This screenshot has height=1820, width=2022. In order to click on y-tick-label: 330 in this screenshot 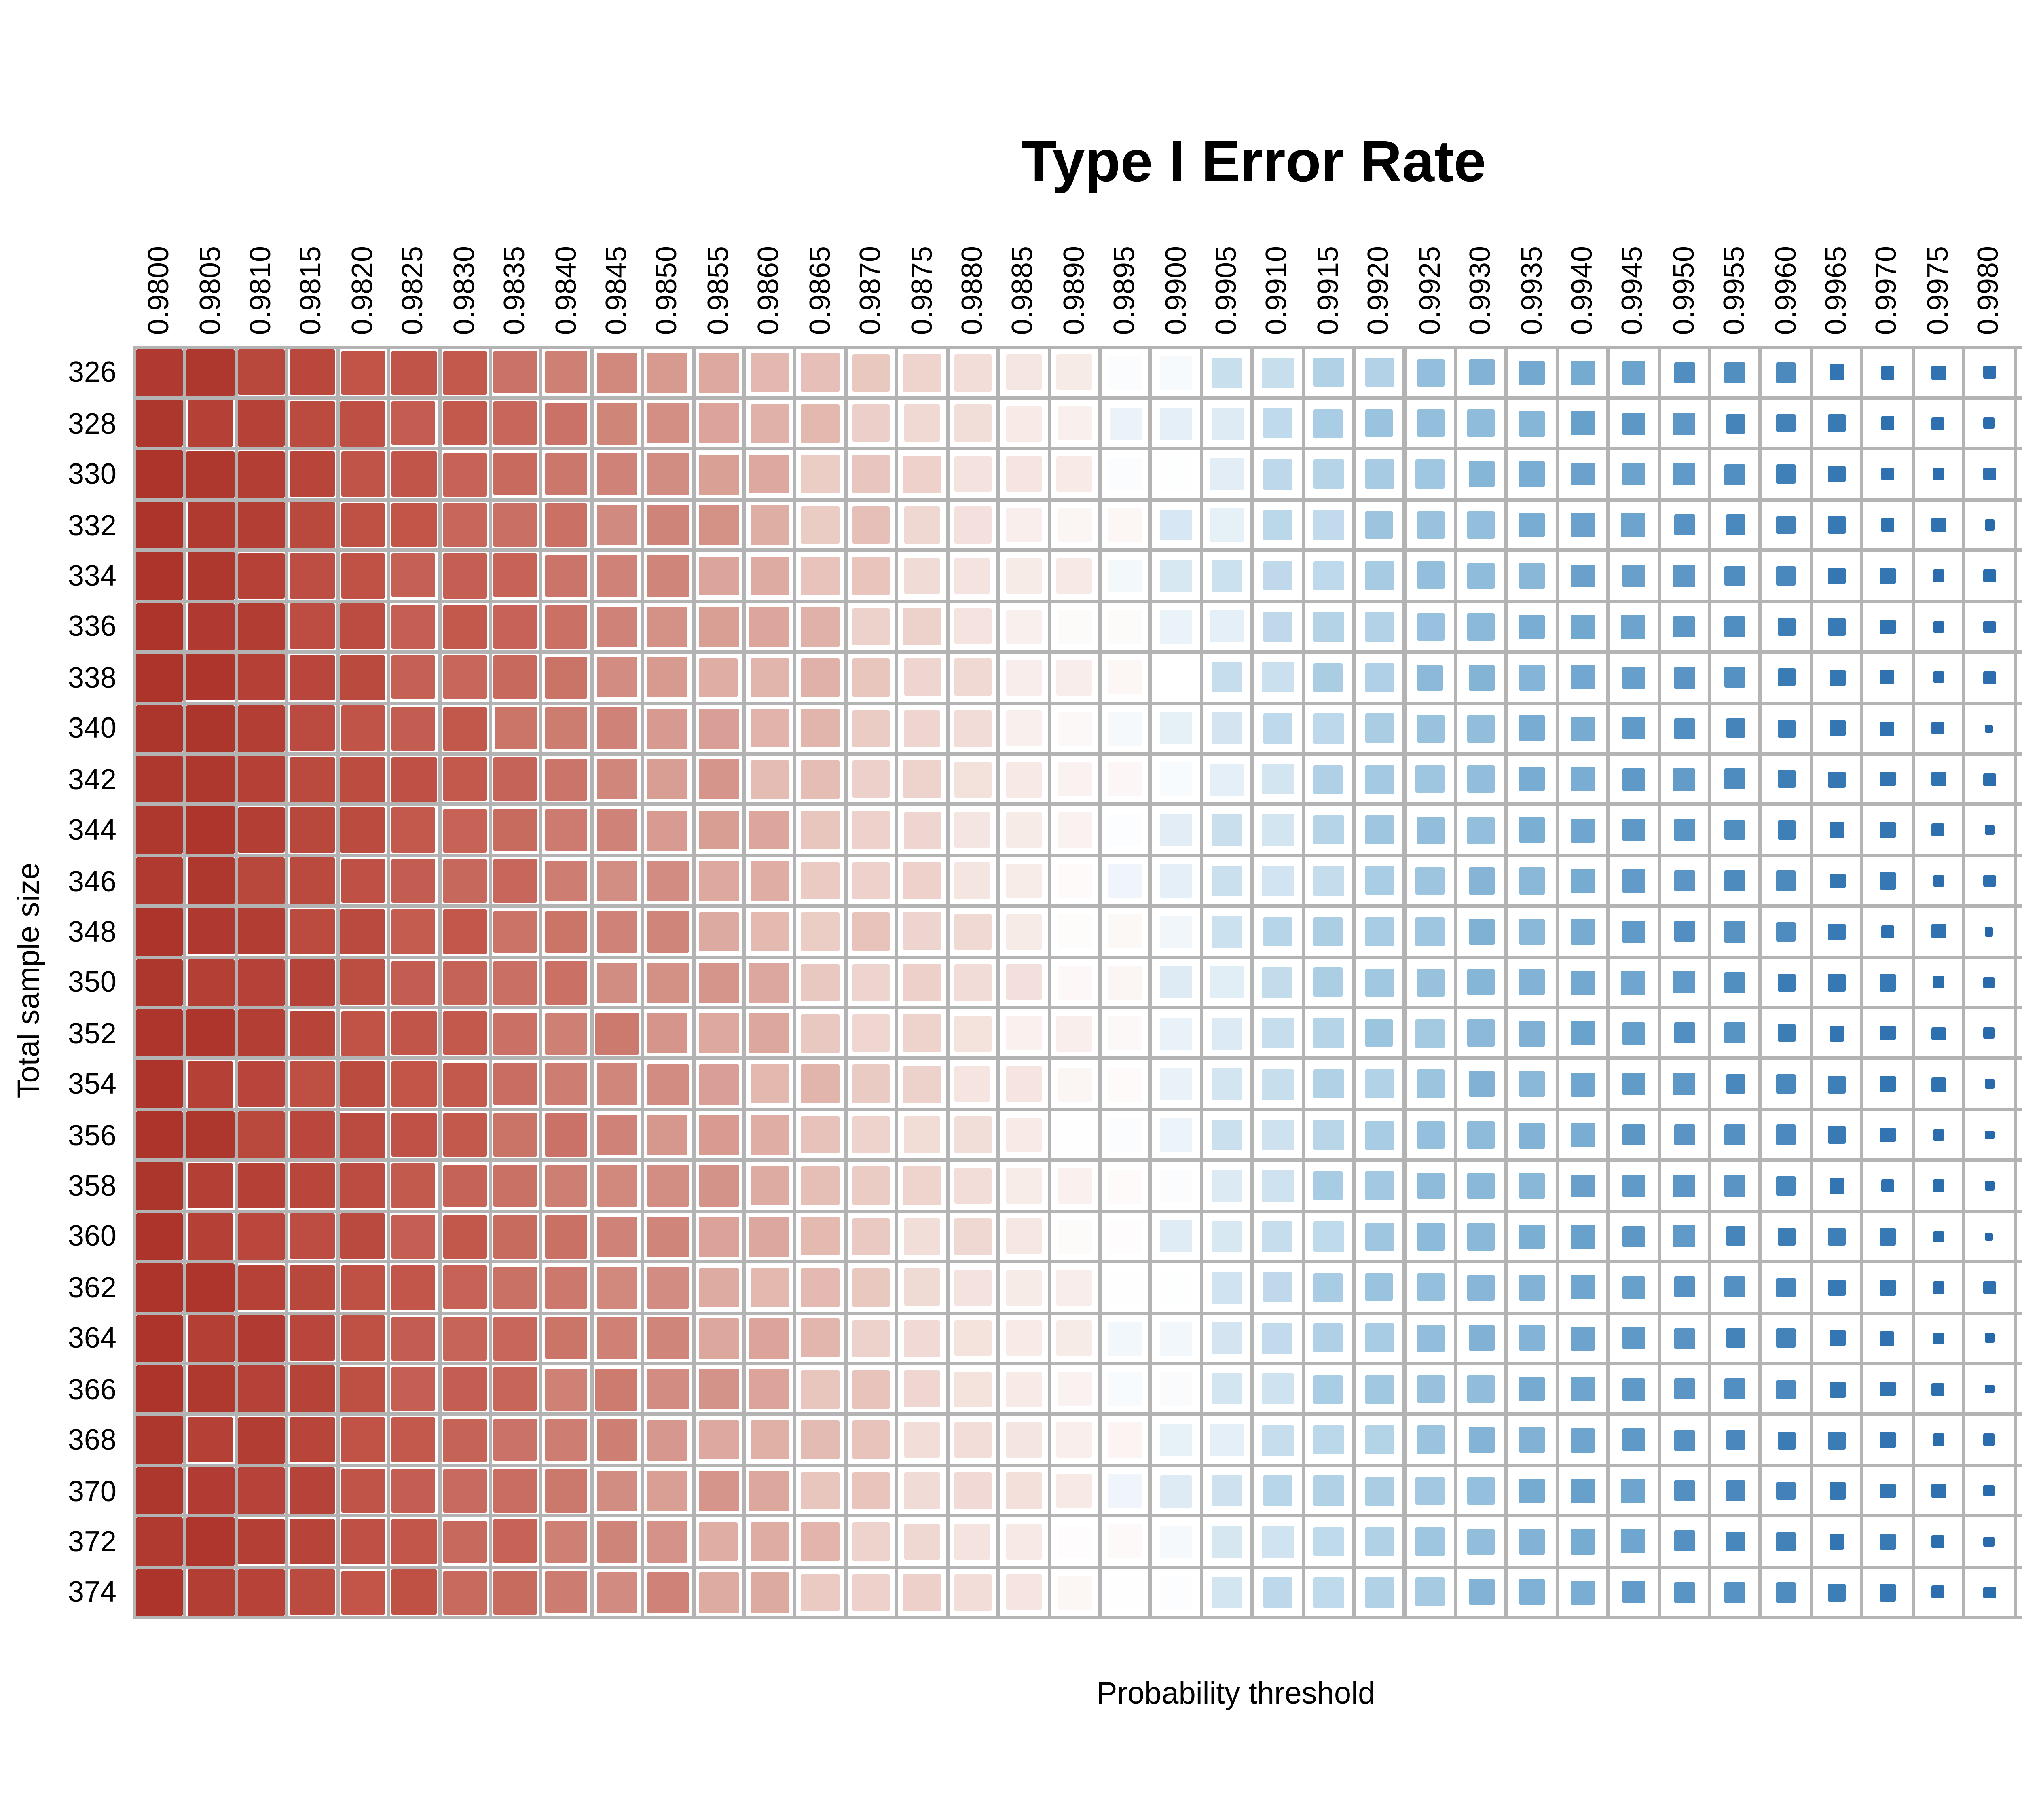, I will do `click(92, 474)`.